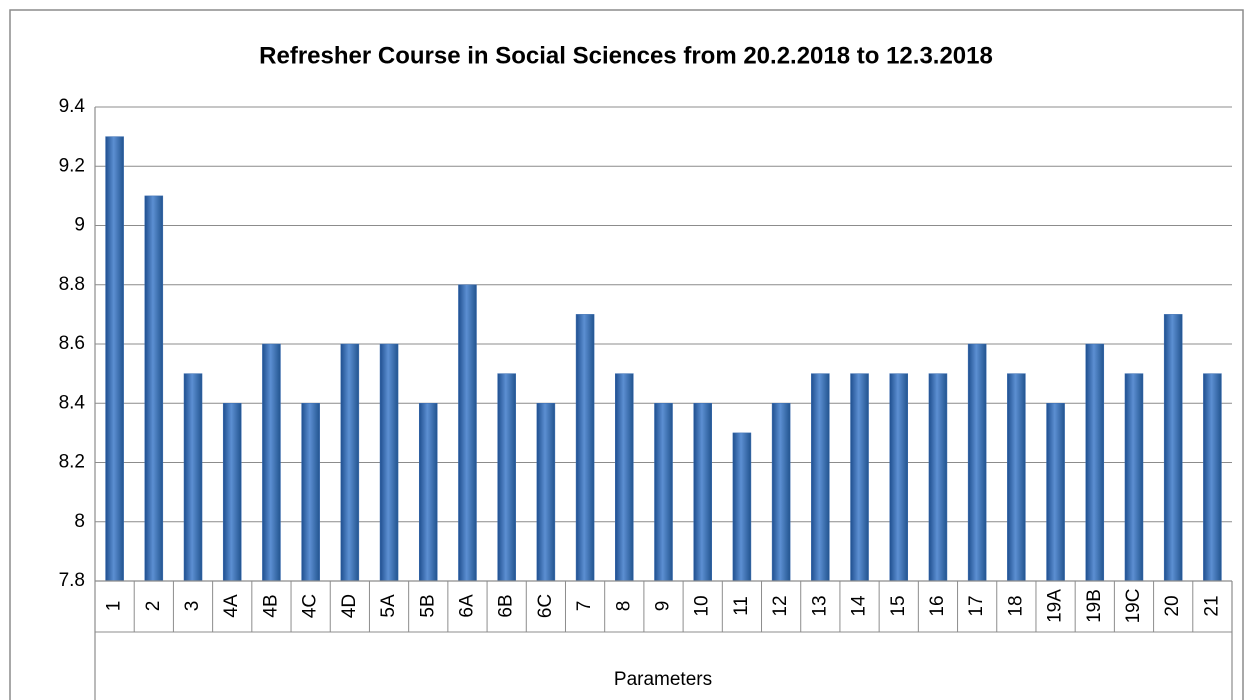 The width and height of the screenshot is (1253, 700). What do you see at coordinates (114, 606) in the screenshot?
I see `x-tick-label: 1` at bounding box center [114, 606].